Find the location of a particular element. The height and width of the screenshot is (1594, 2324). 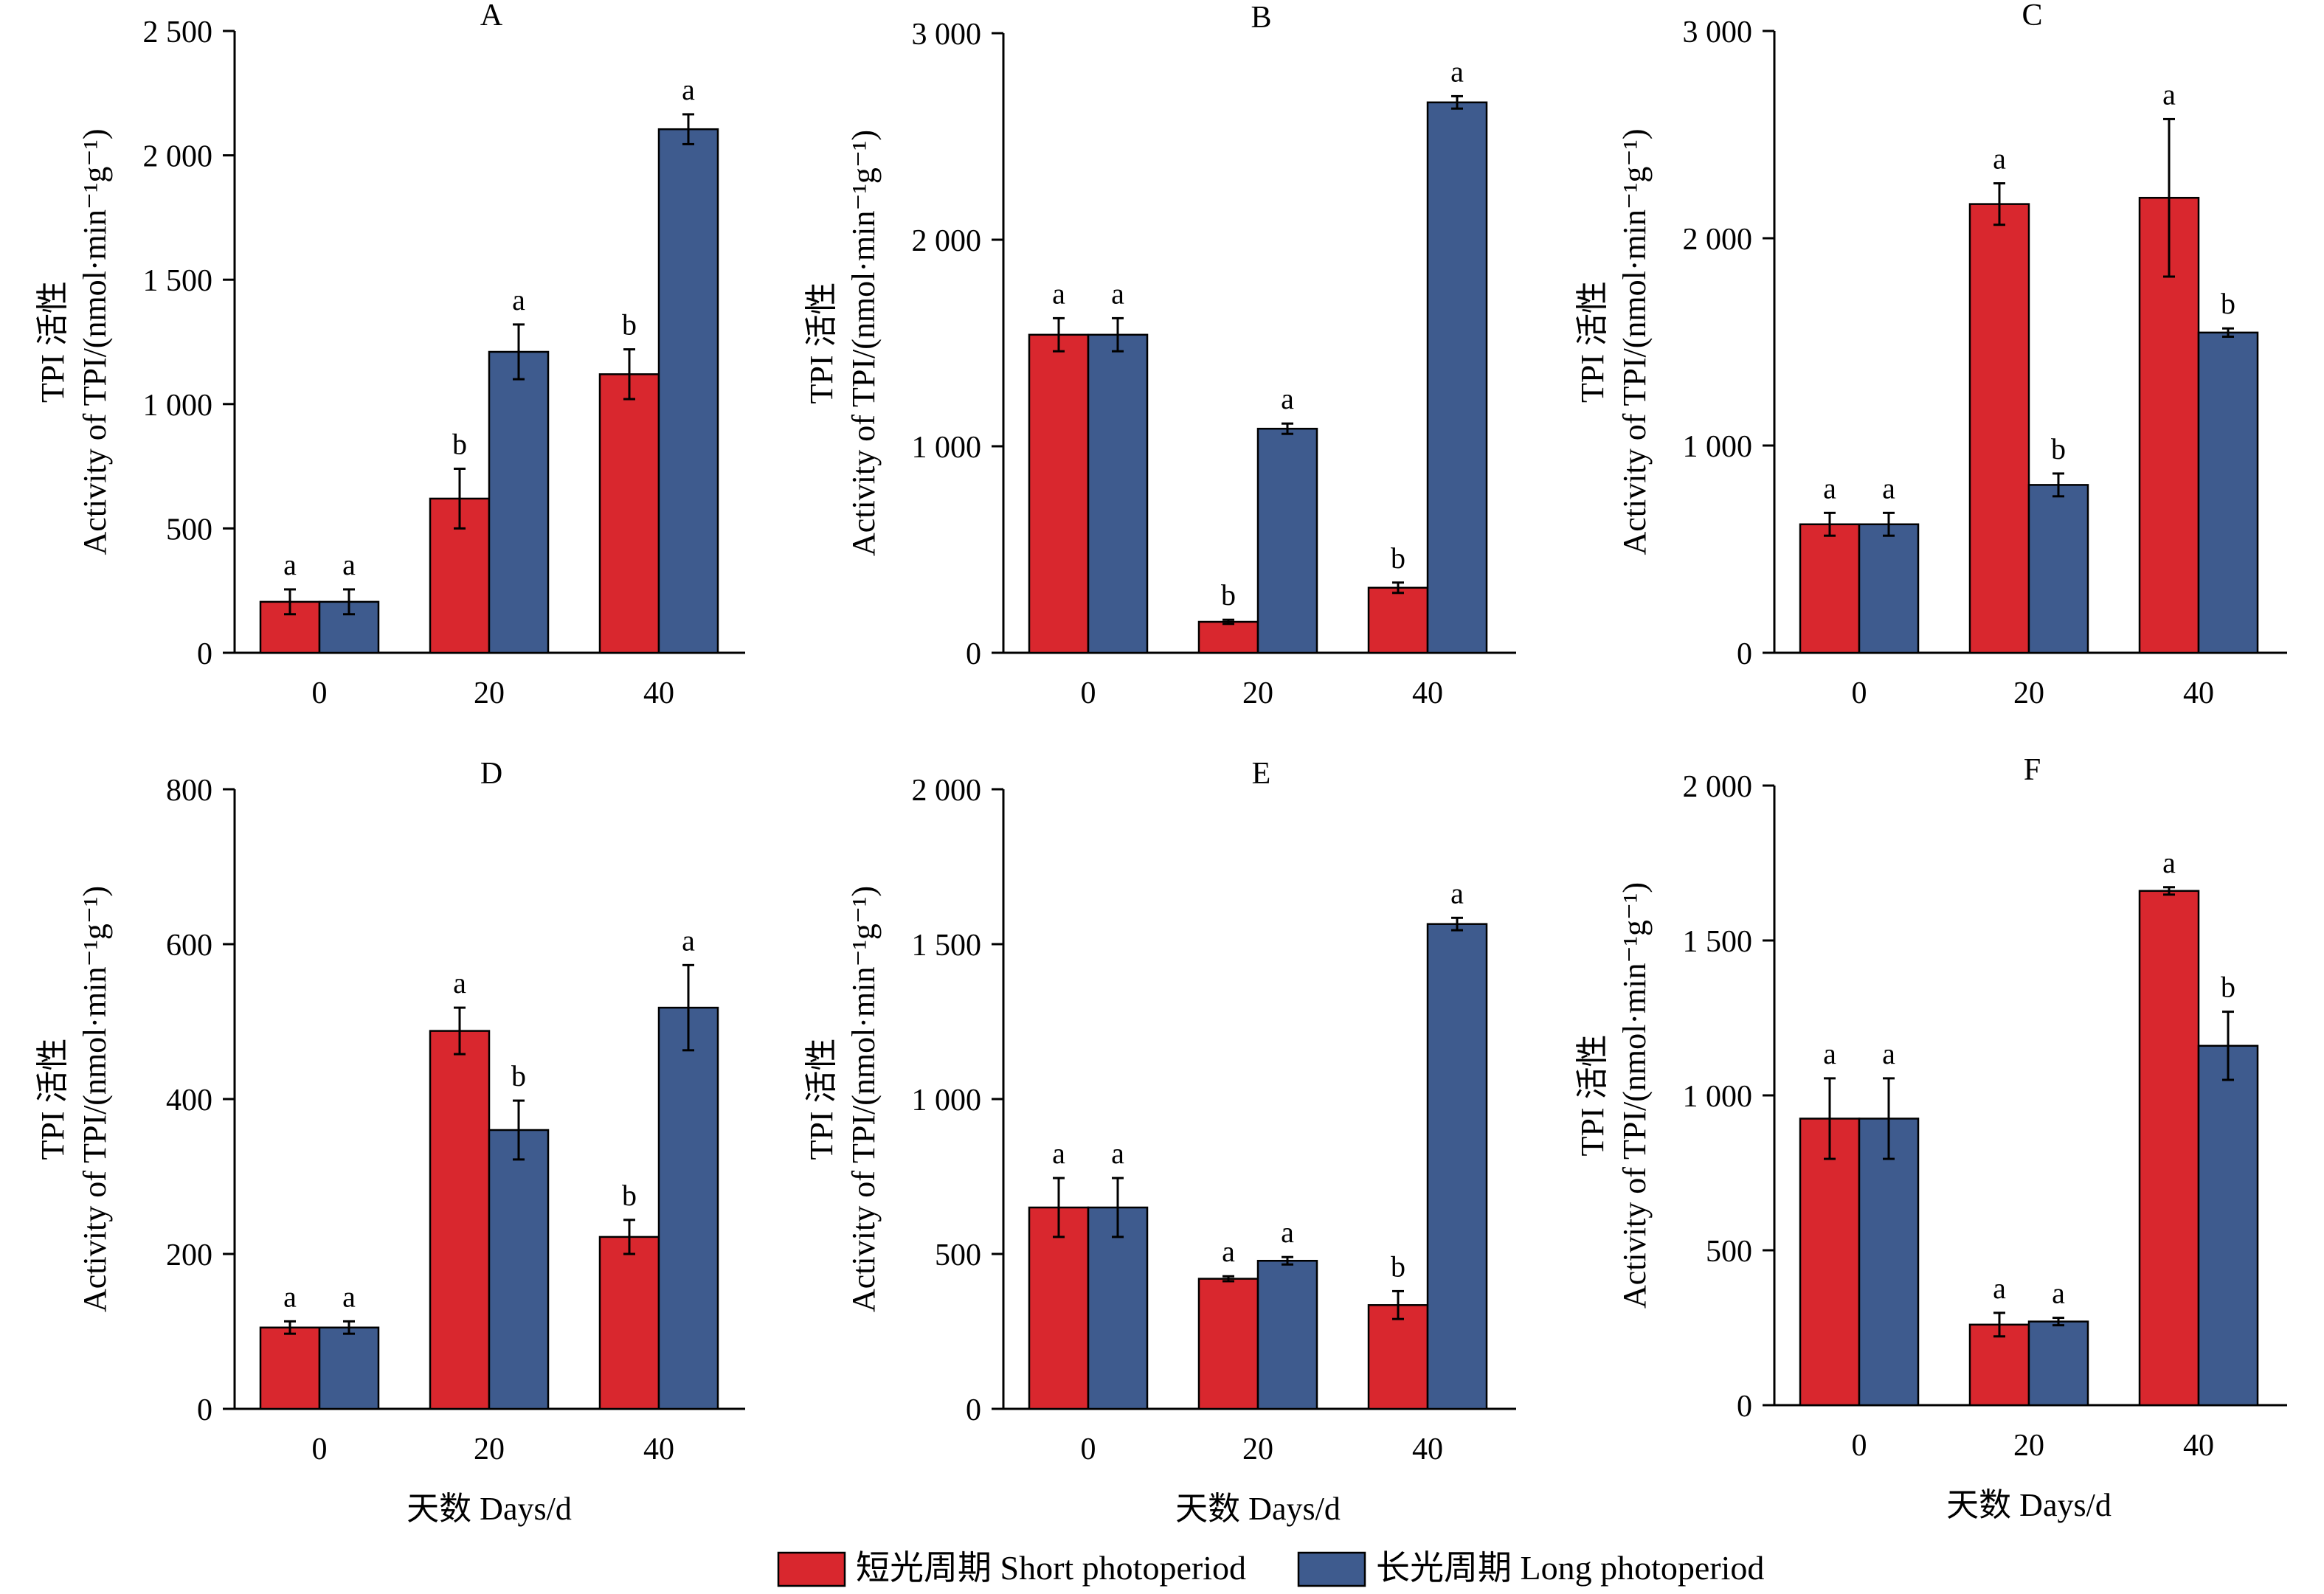

panel-title: E is located at coordinates (1261, 774).